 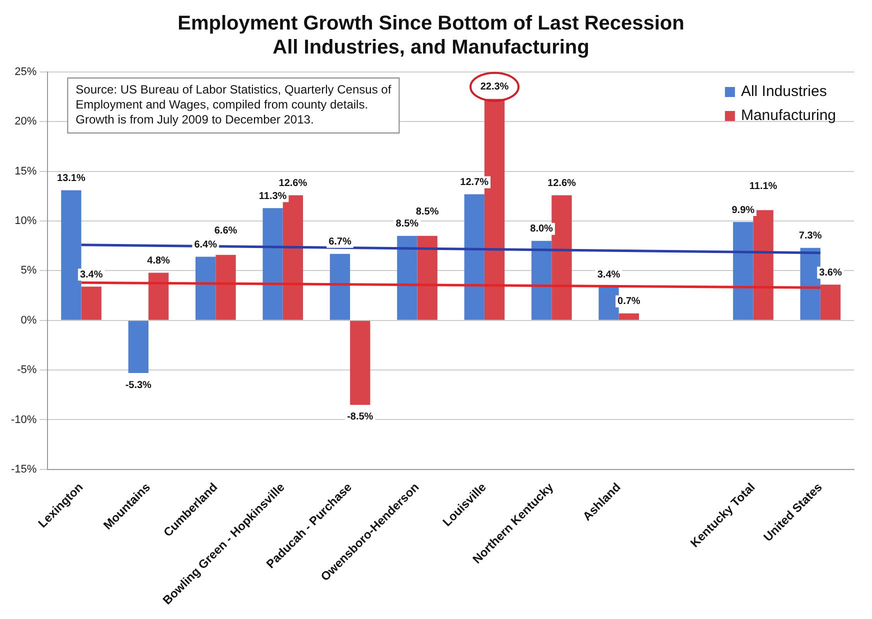 I want to click on y-tick-label: 10%, so click(x=25, y=221).